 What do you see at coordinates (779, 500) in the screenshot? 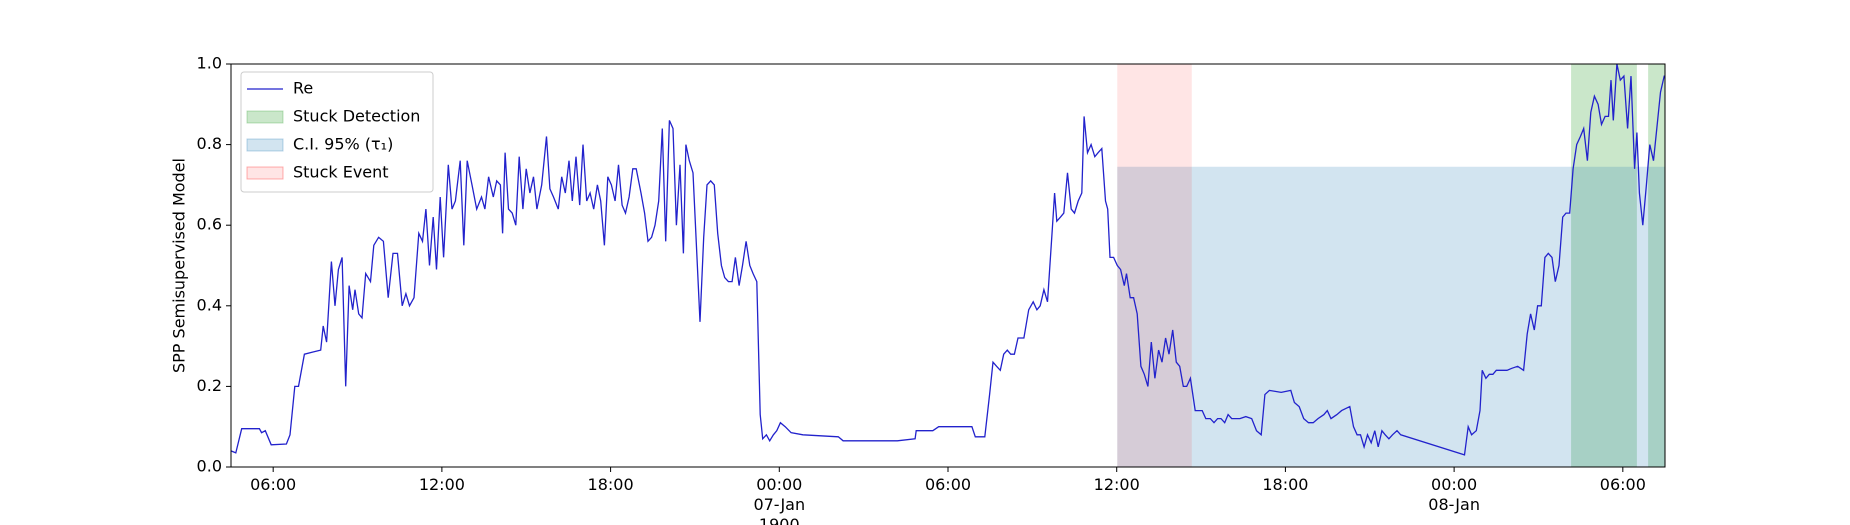
I see `x-tick-label: 00:00 07-Jan 1900` at bounding box center [779, 500].